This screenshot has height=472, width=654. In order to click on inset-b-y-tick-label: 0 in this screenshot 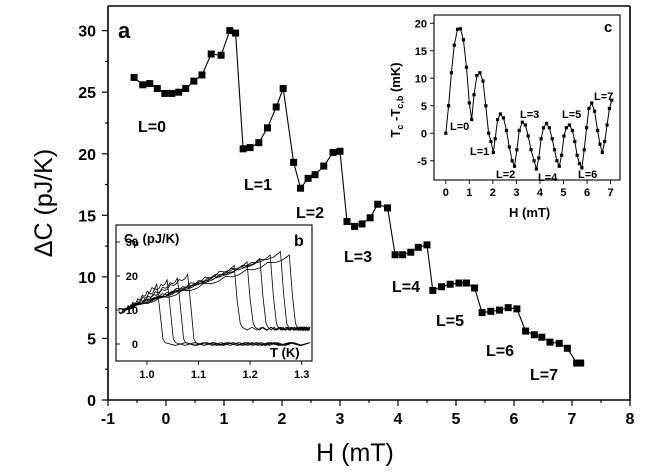, I will do `click(135, 345)`.